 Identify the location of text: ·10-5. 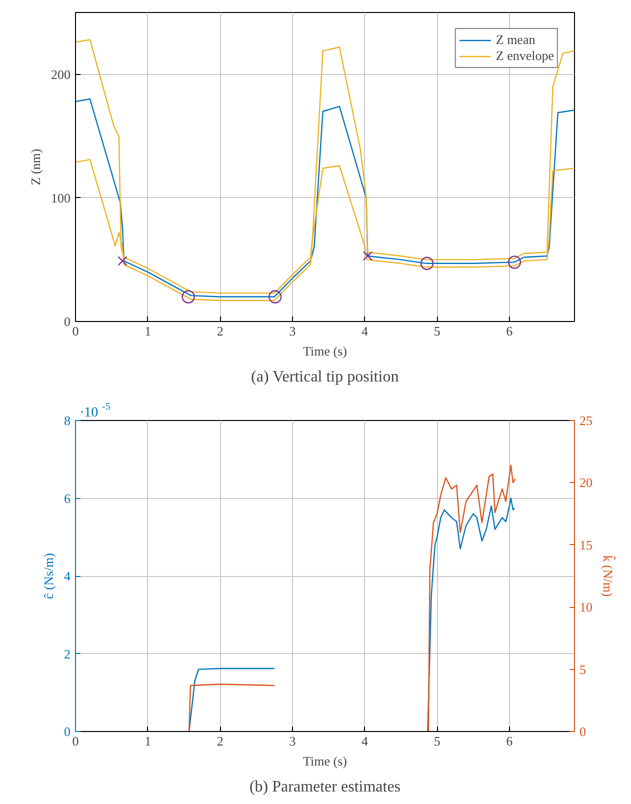
(95, 411).